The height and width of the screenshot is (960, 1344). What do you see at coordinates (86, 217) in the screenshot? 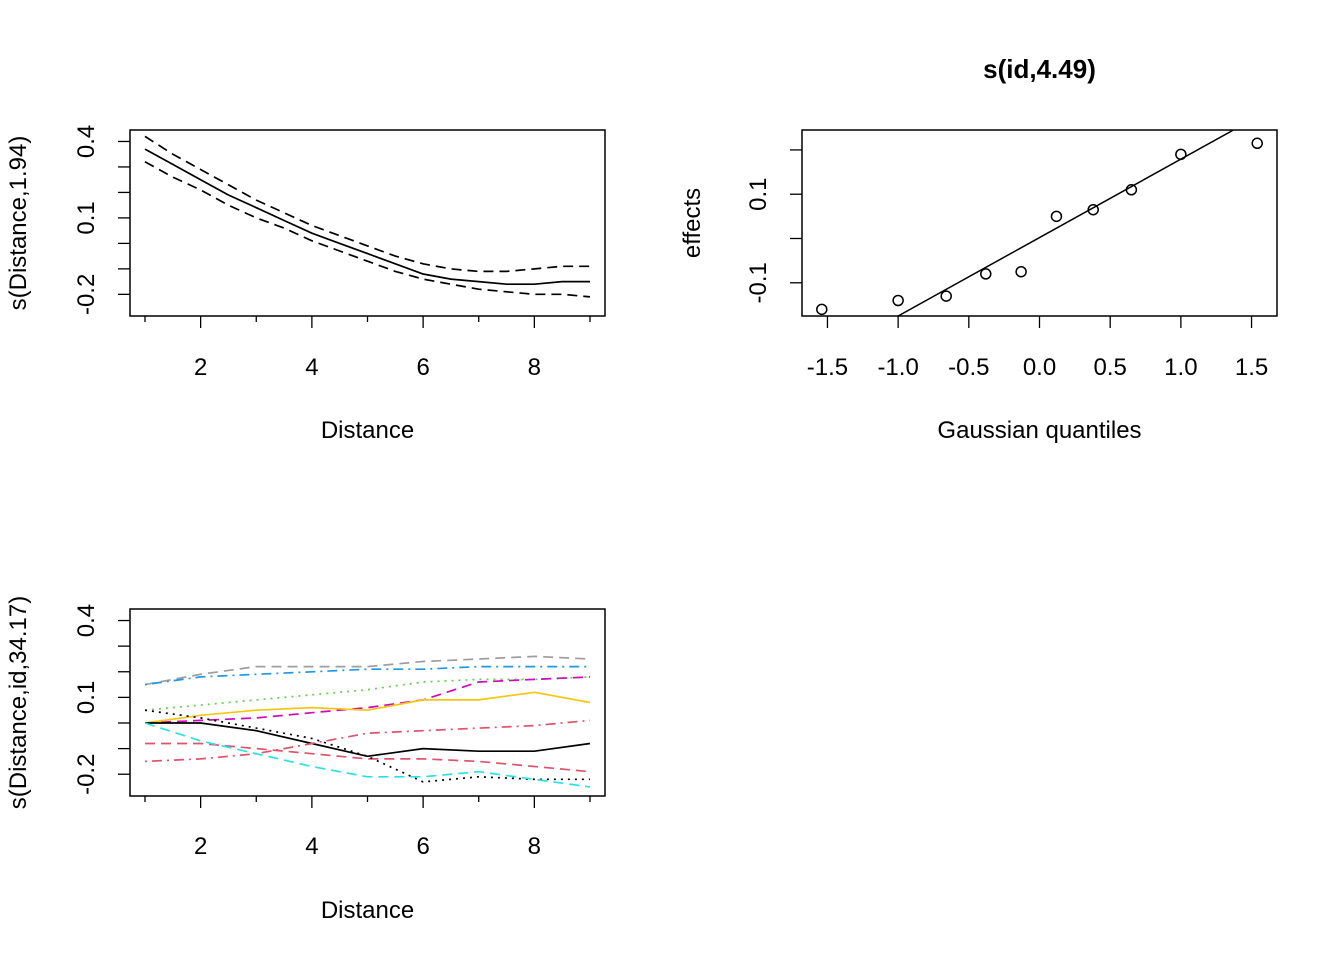
I see `panel-1-y-tick-label: 0.1` at bounding box center [86, 217].